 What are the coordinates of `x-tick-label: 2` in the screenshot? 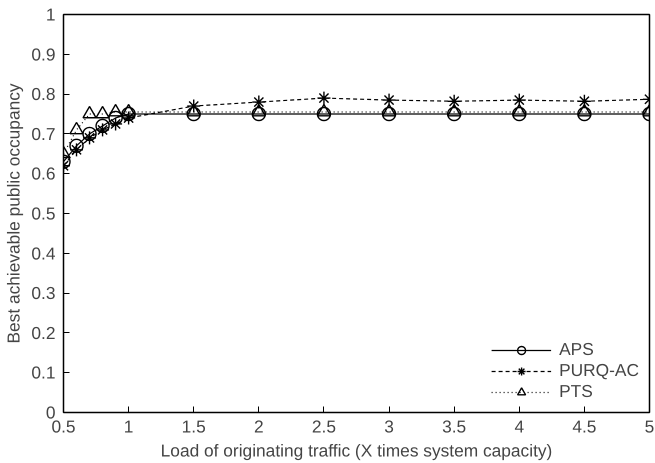 It's located at (259, 426).